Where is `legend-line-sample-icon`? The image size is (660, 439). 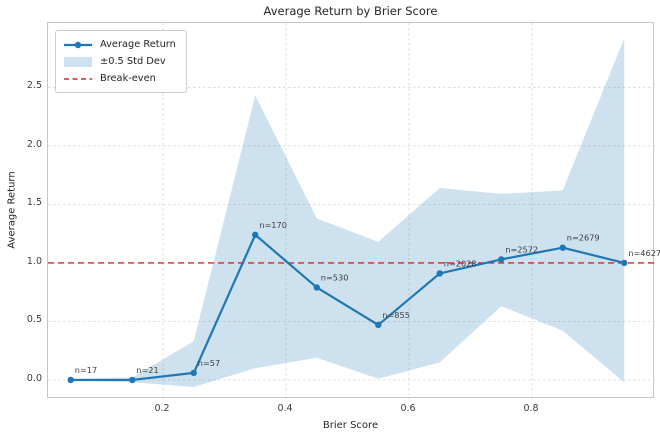
legend-line-sample-icon is located at coordinates (78, 45).